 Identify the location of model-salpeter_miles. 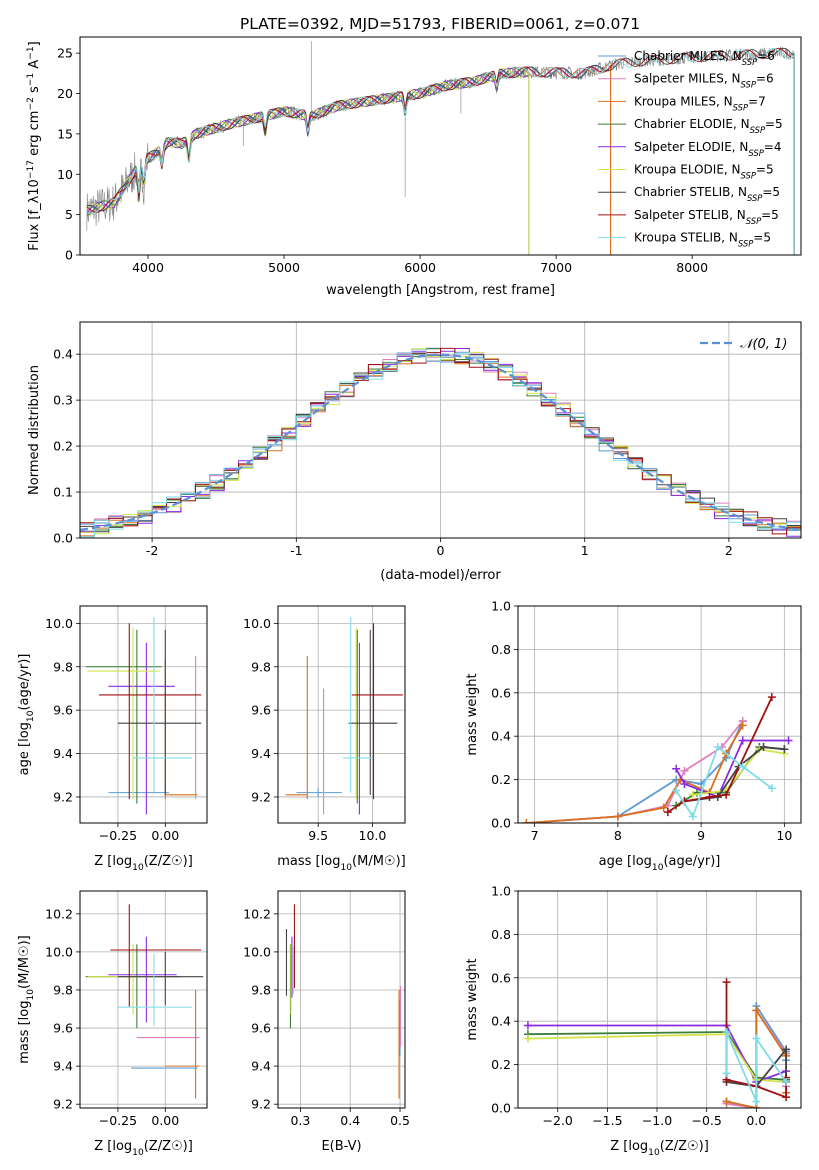
(348, 139).